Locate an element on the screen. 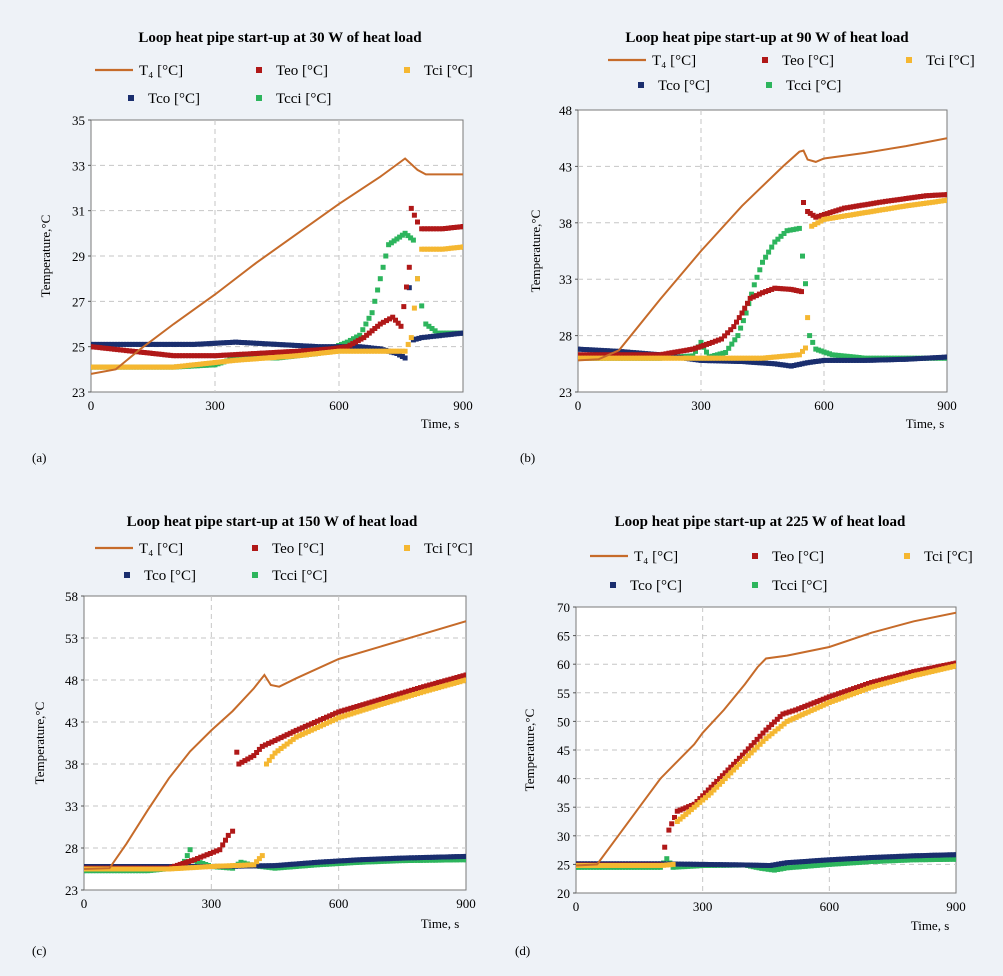  legend: T₄ [°C] Teo [°C] Tci [°C]Tco [°C] Tcci [°C] is located at coordinates (781, 571).